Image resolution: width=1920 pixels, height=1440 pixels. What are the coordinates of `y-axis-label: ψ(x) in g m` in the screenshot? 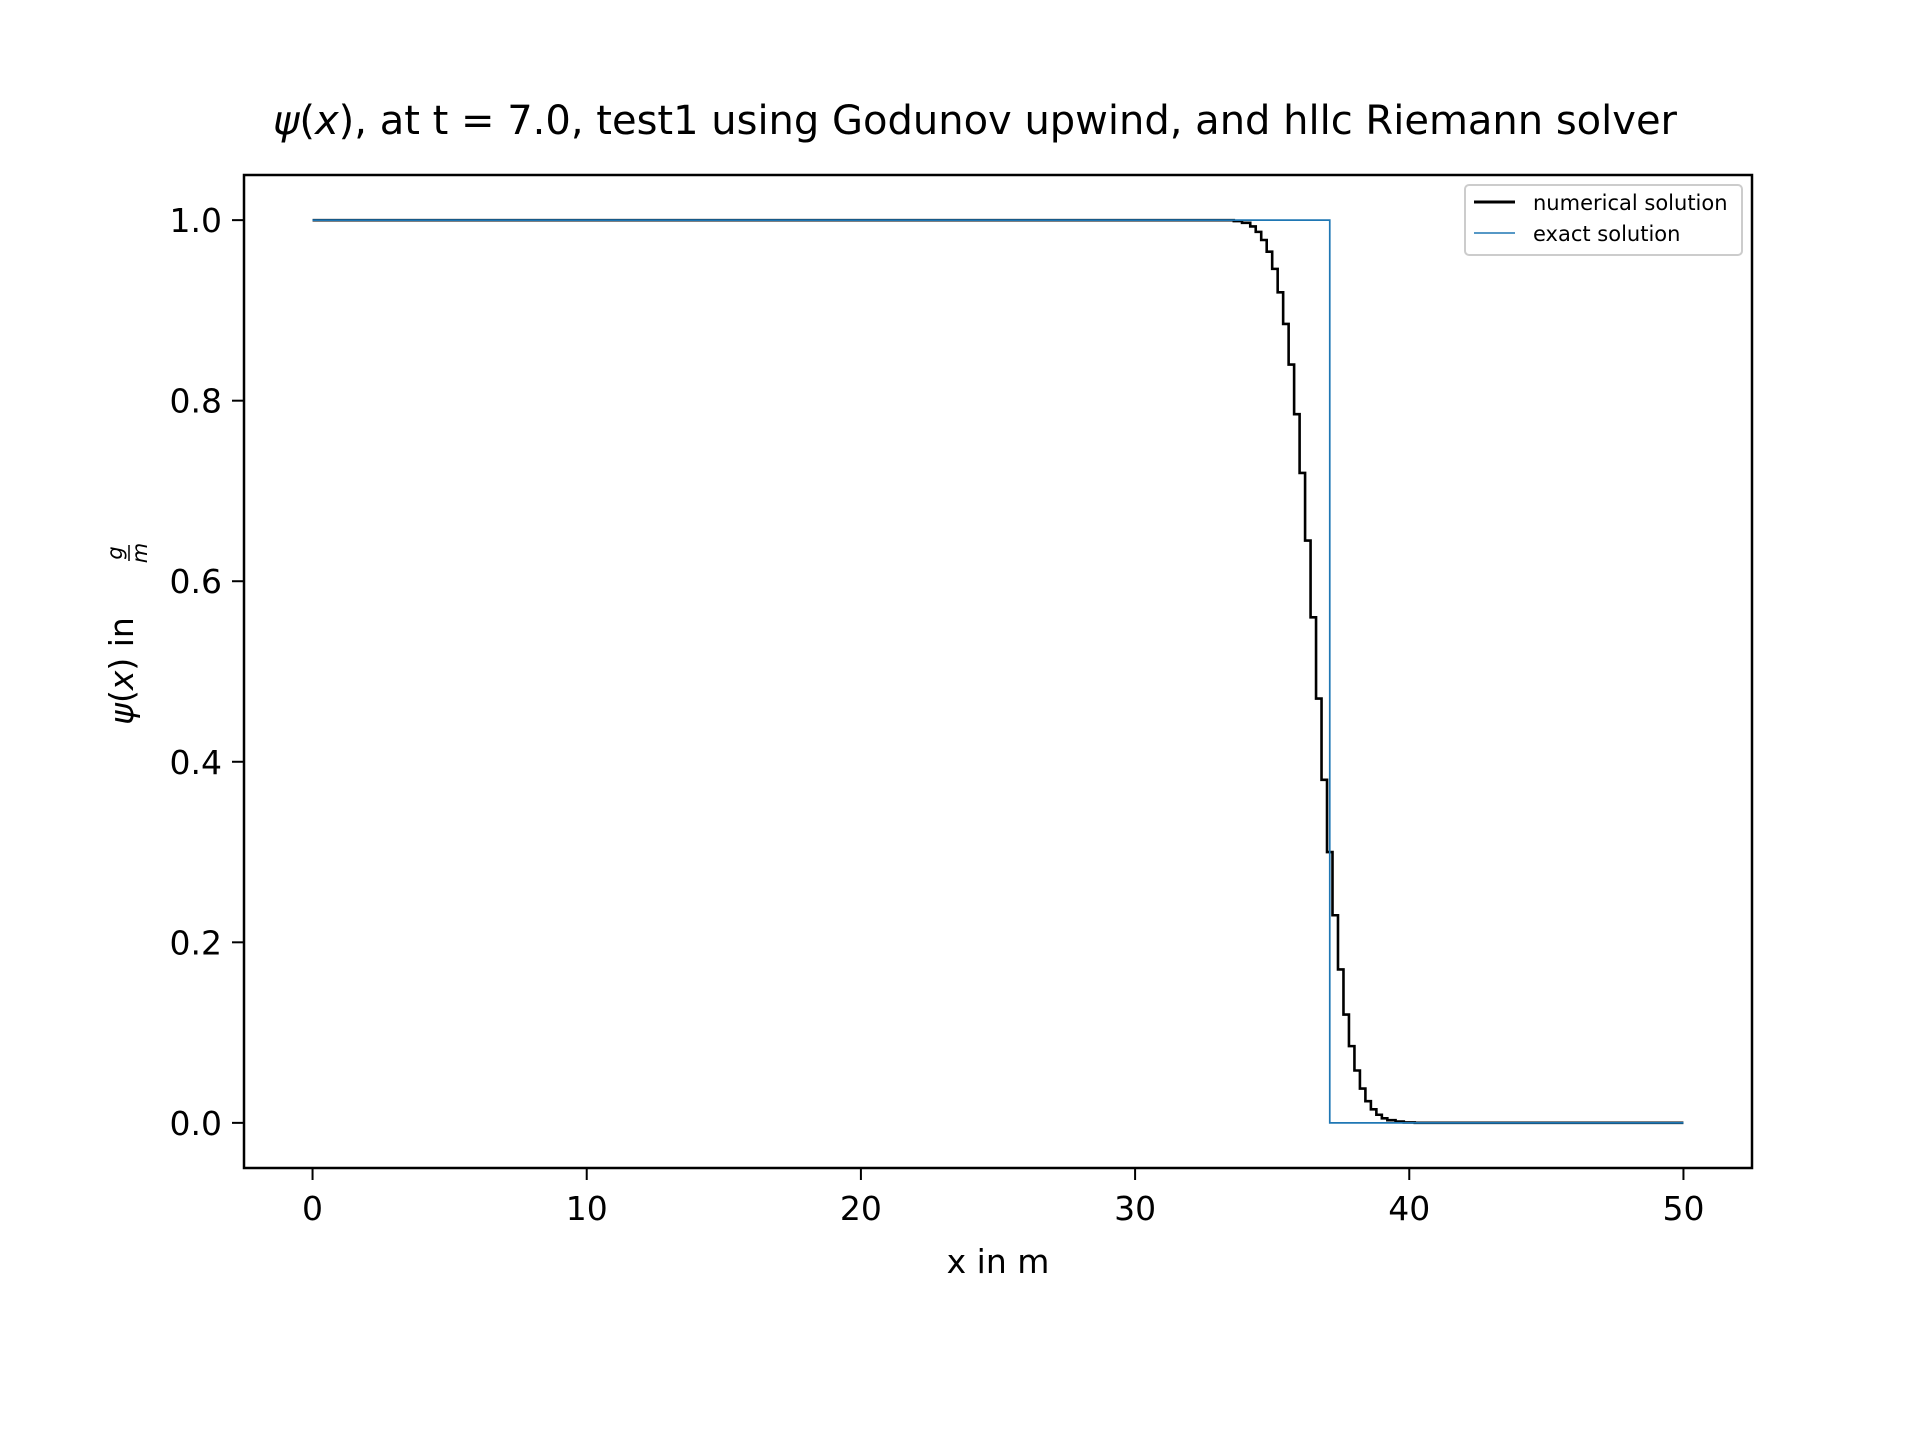 It's located at (127, 634).